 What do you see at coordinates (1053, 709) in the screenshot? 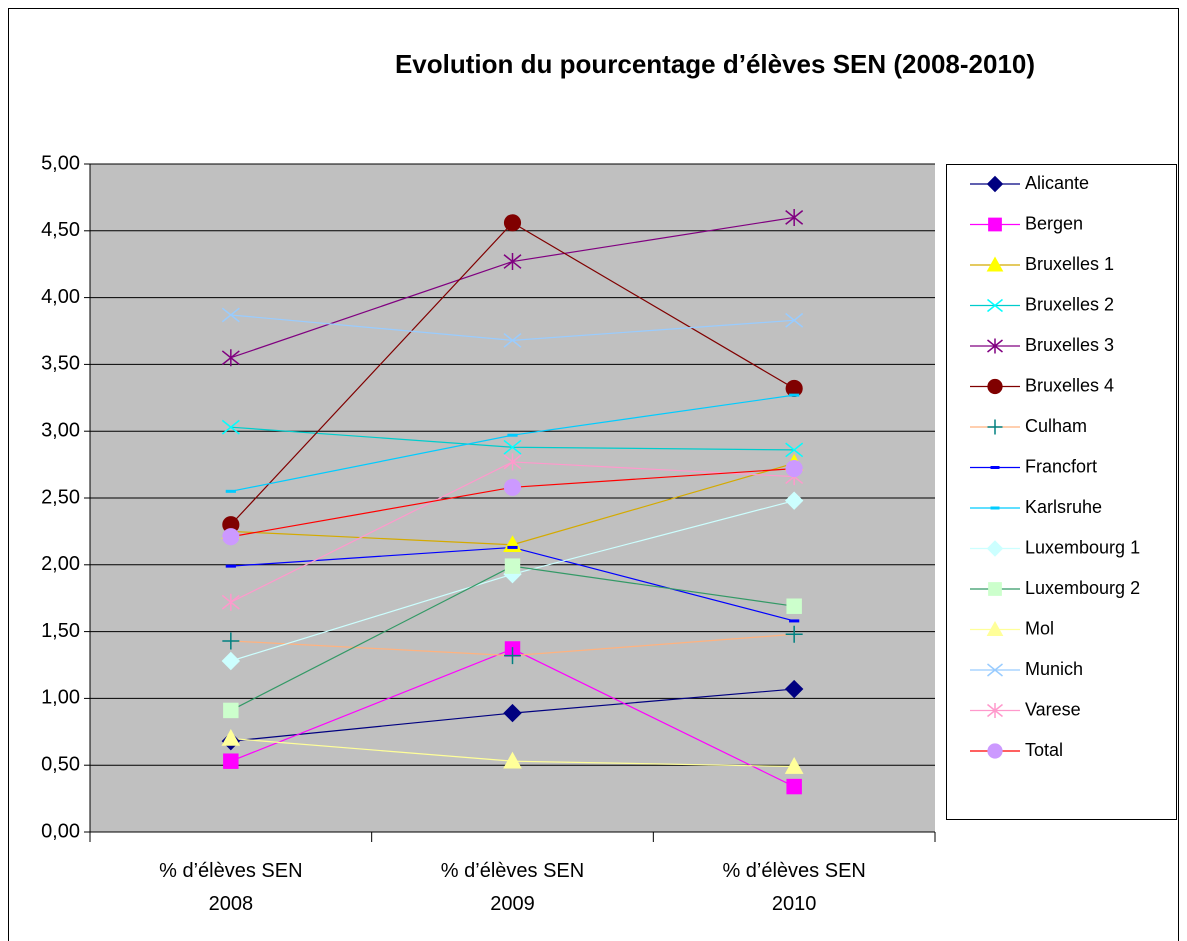
I see `legend-label: Varese` at bounding box center [1053, 709].